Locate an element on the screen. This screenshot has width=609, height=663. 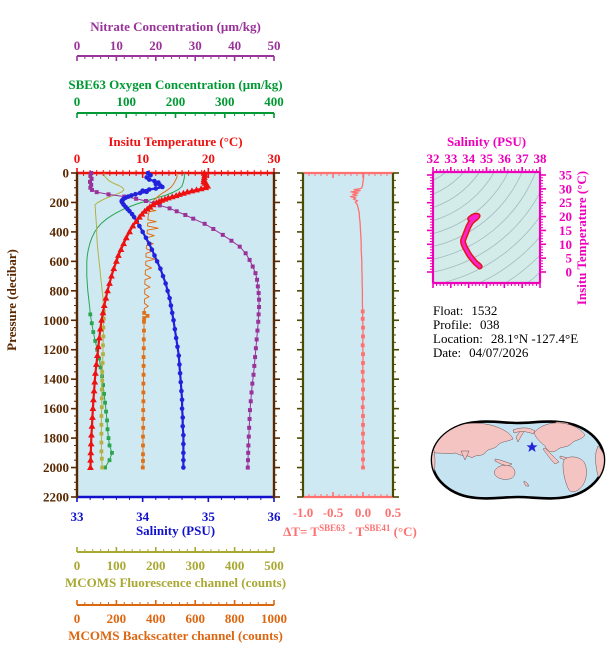
delta-t-title-mid: - T is located at coordinates (355, 531).